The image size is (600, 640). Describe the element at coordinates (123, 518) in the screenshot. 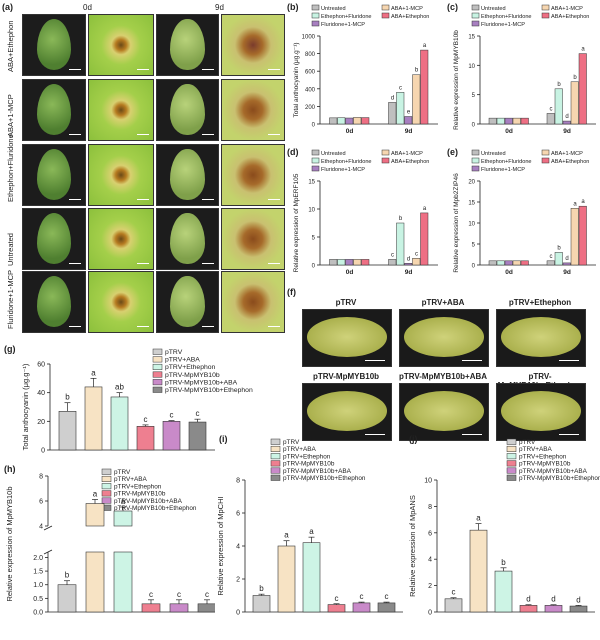

I see `bar-upper` at that location.